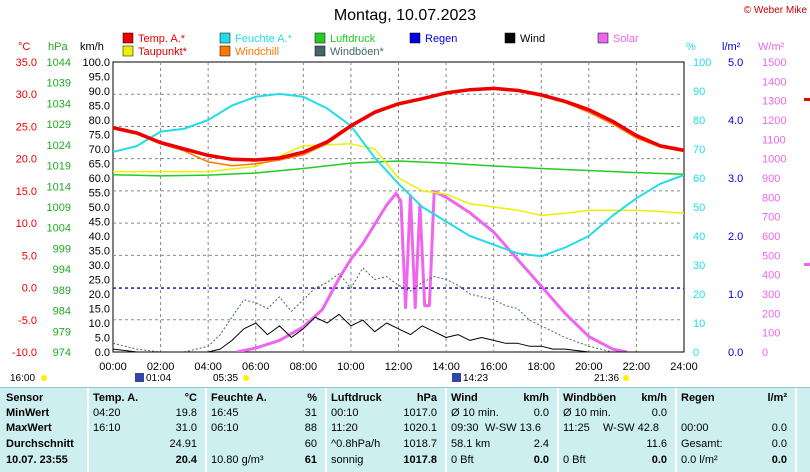 Image resolution: width=810 pixels, height=472 pixels. Describe the element at coordinates (807, 264) in the screenshot. I see `cut-marker` at that location.